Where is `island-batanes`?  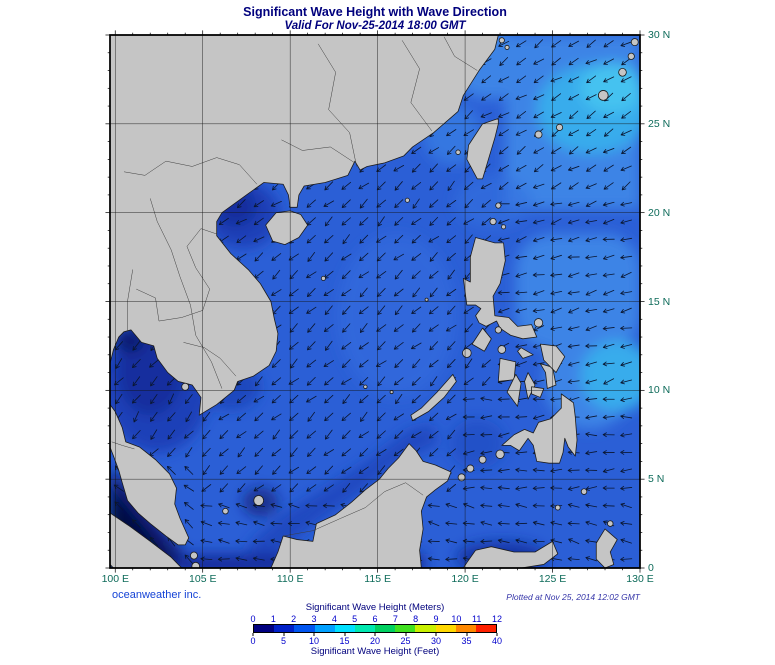 island-batanes is located at coordinates (498, 205).